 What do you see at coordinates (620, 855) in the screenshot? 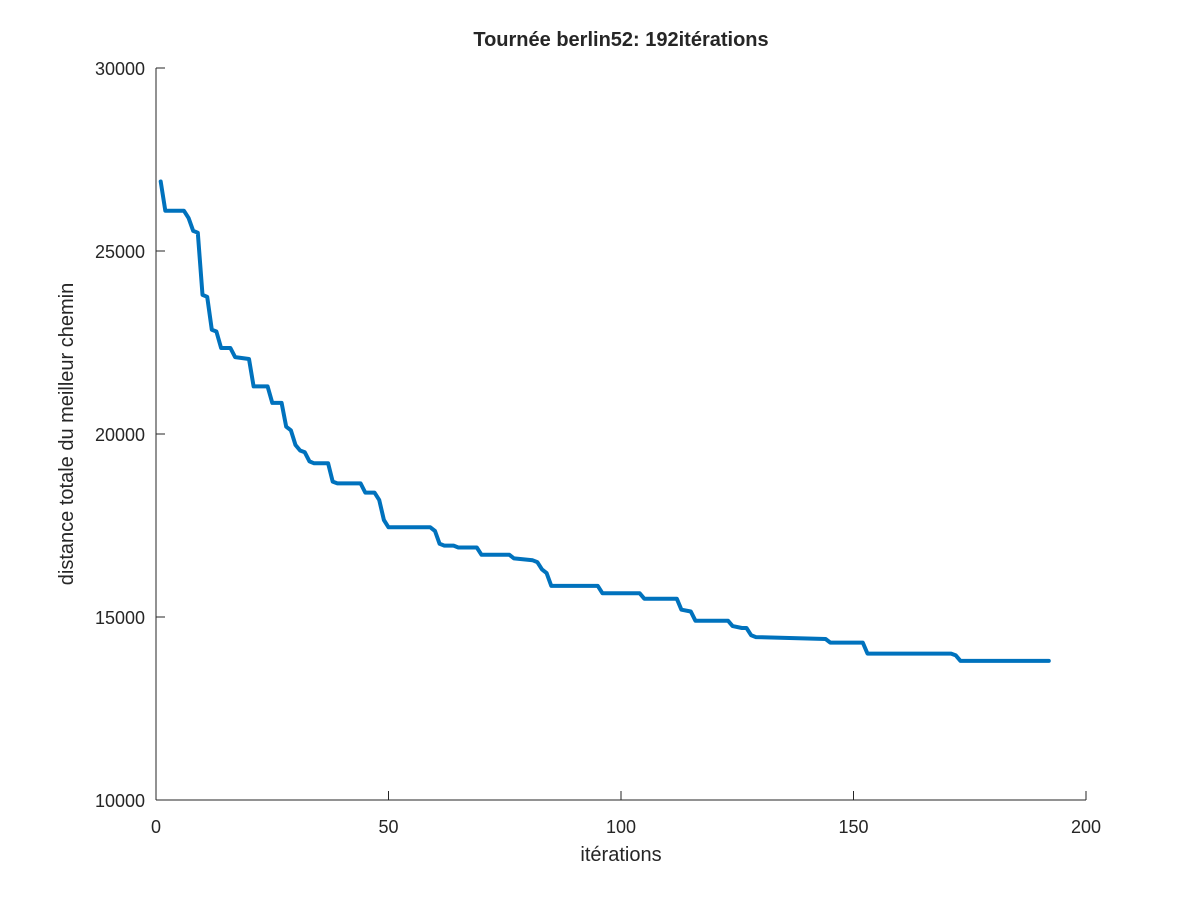
I see `x-axis-label: itérations` at bounding box center [620, 855].